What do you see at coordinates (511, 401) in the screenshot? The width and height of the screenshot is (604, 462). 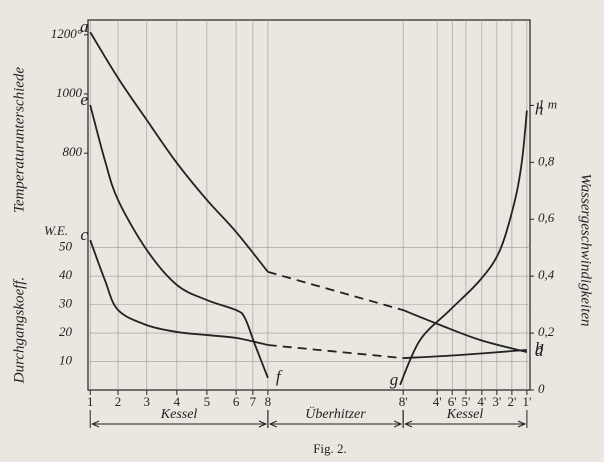 I see `x-tick-label: 2'` at bounding box center [511, 401].